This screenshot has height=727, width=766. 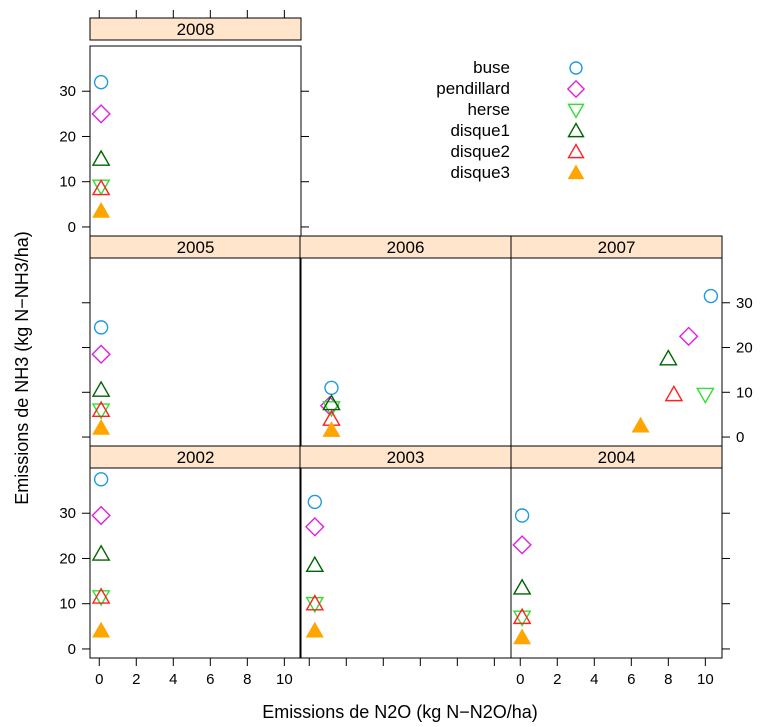 I want to click on point-2004-disque1, so click(x=522, y=586).